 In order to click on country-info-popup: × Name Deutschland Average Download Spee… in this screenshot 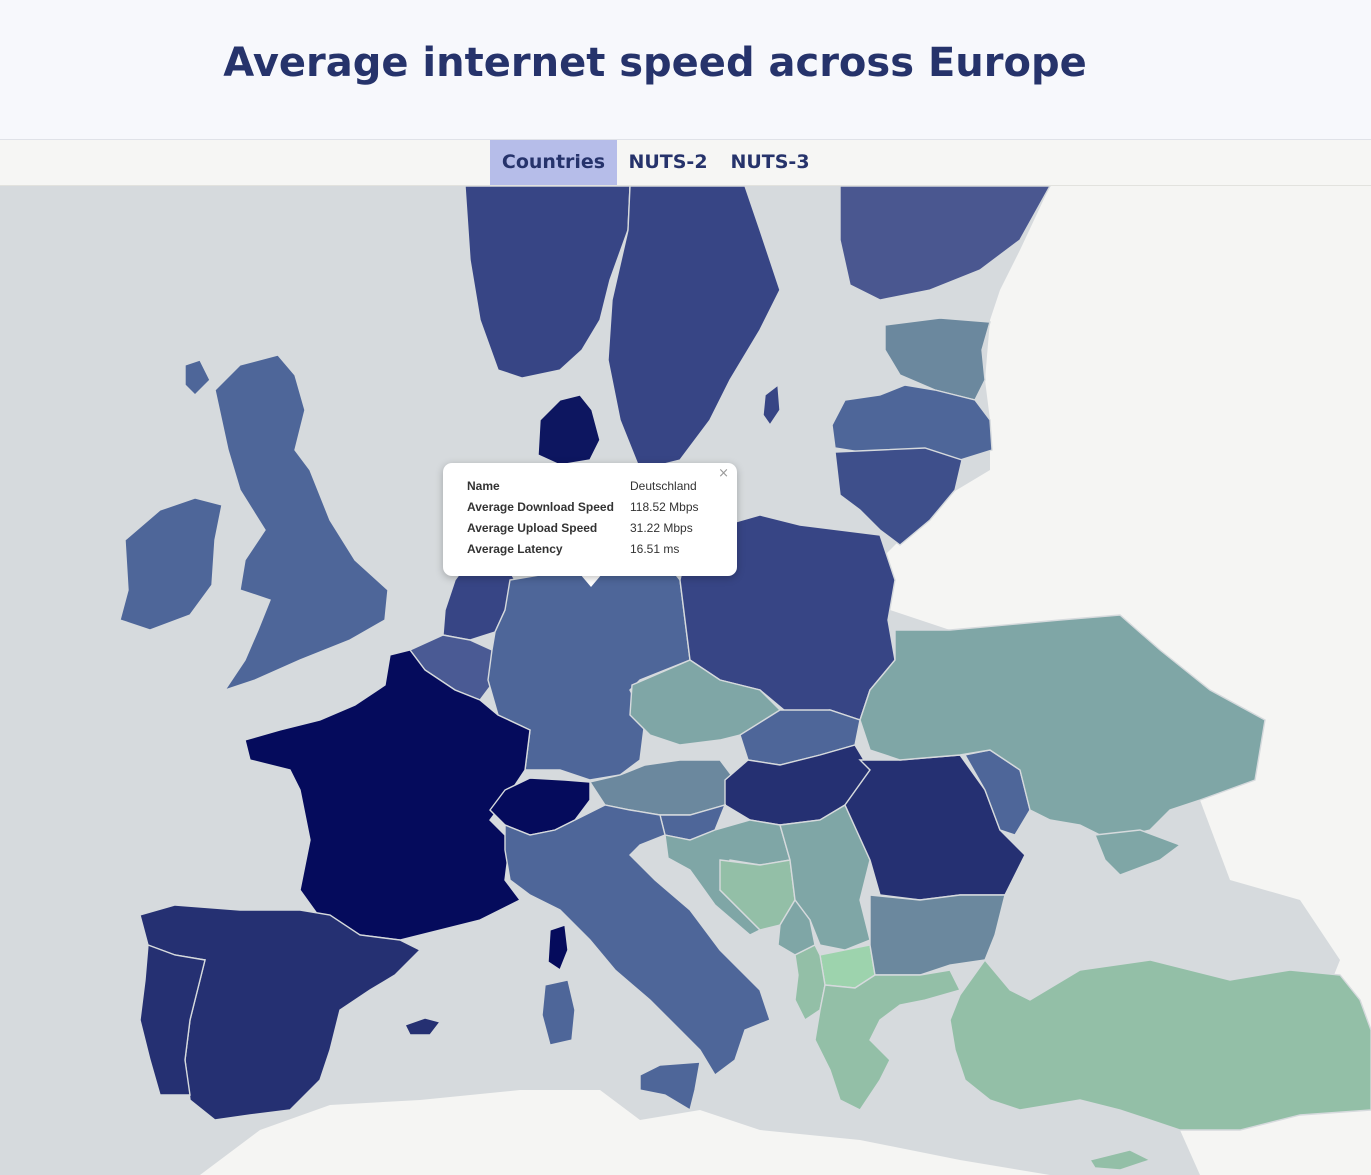, I will do `click(590, 519)`.